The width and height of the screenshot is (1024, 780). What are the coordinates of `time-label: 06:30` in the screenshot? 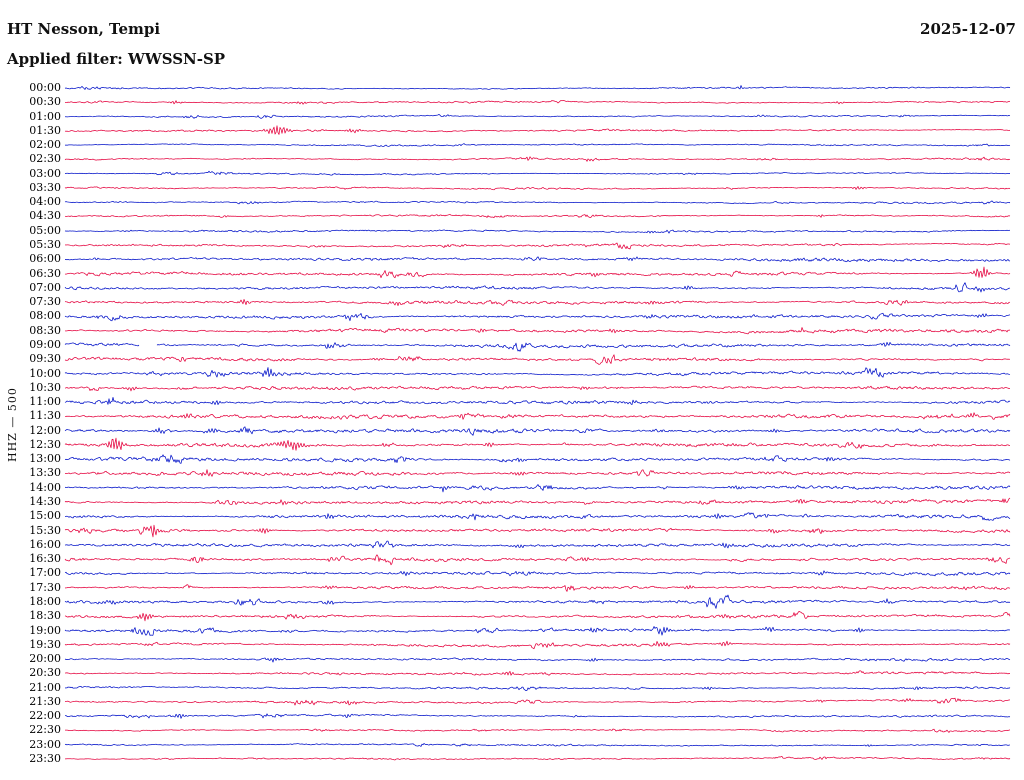 It's located at (45, 273).